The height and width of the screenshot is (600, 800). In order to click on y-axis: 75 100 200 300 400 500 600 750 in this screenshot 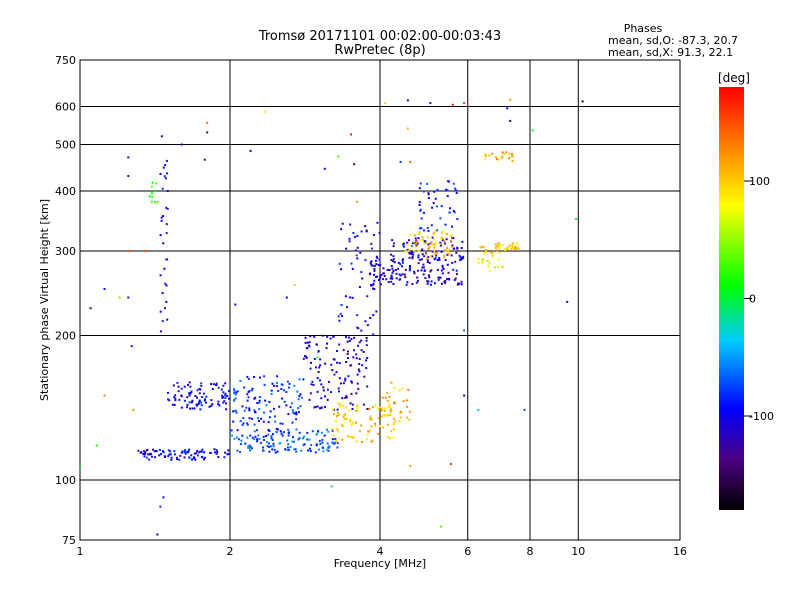, I will do `click(65, 300)`.